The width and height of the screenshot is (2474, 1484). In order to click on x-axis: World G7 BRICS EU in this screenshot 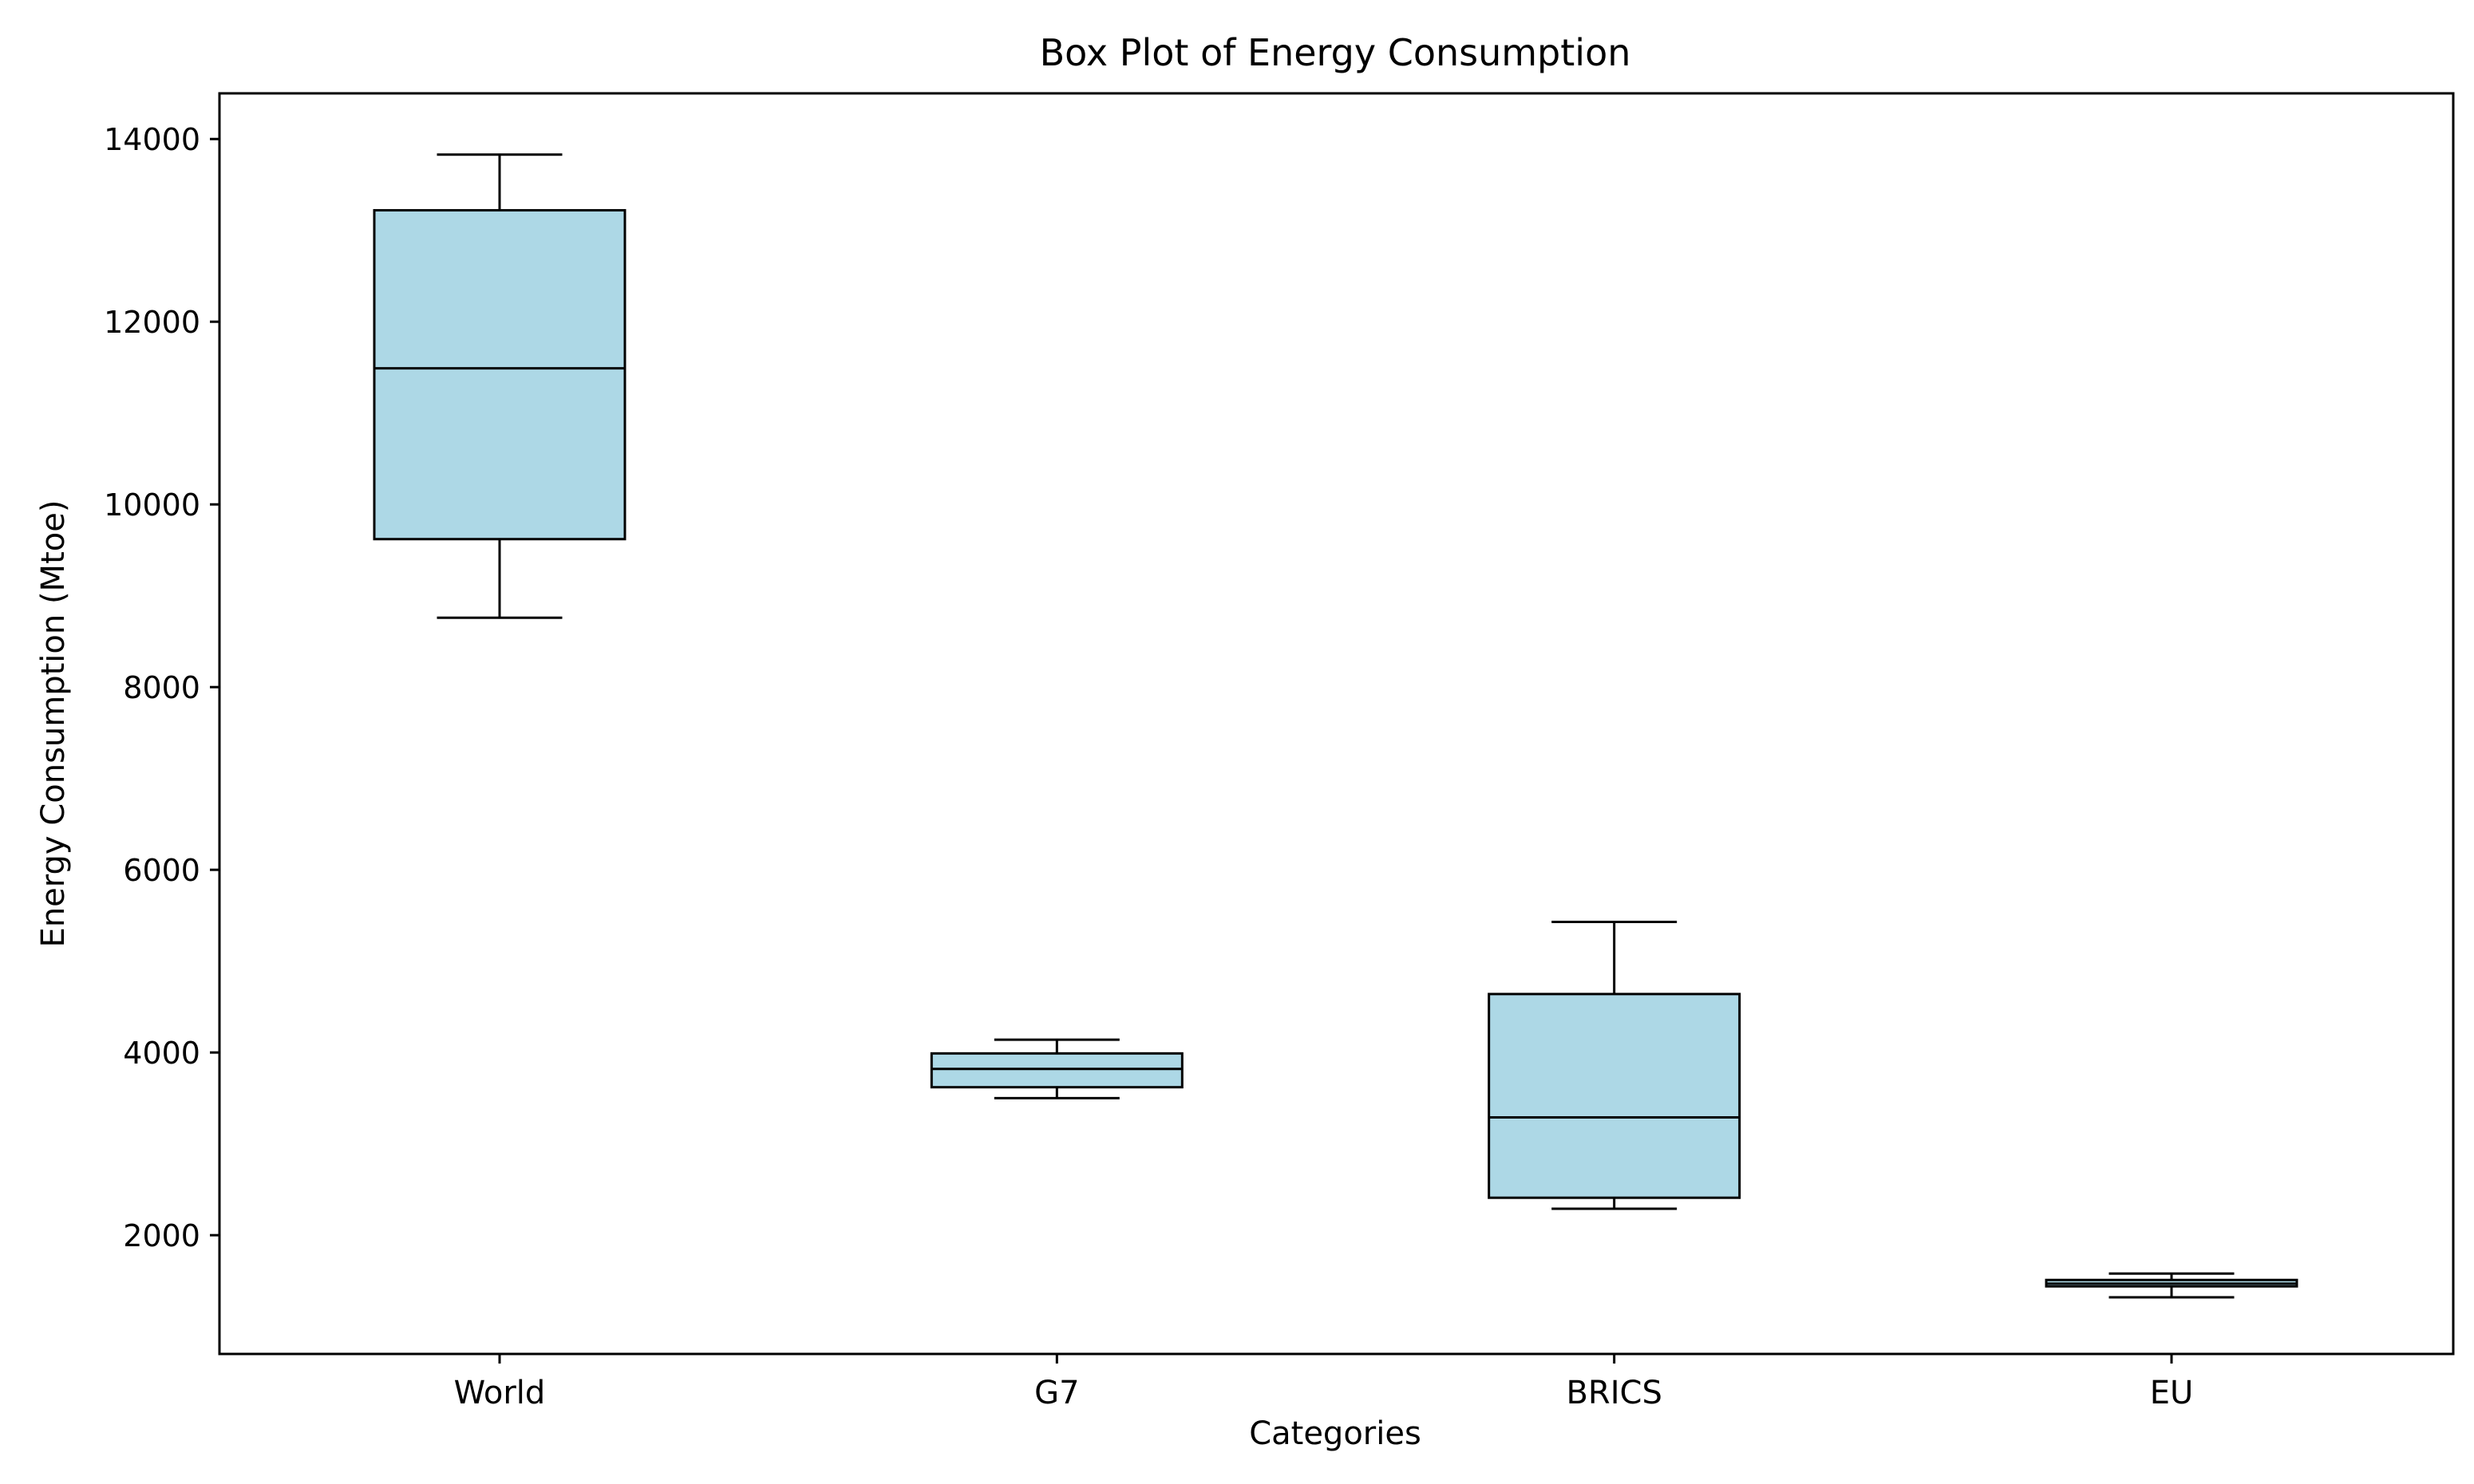, I will do `click(1324, 1382)`.